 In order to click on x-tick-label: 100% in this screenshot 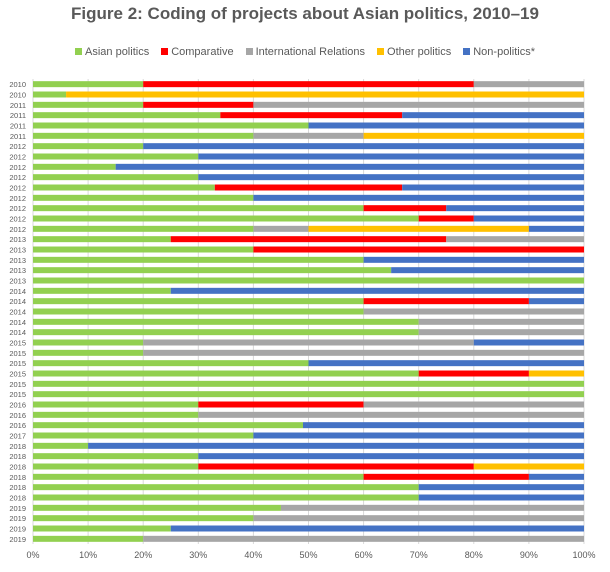, I will do `click(583, 555)`.